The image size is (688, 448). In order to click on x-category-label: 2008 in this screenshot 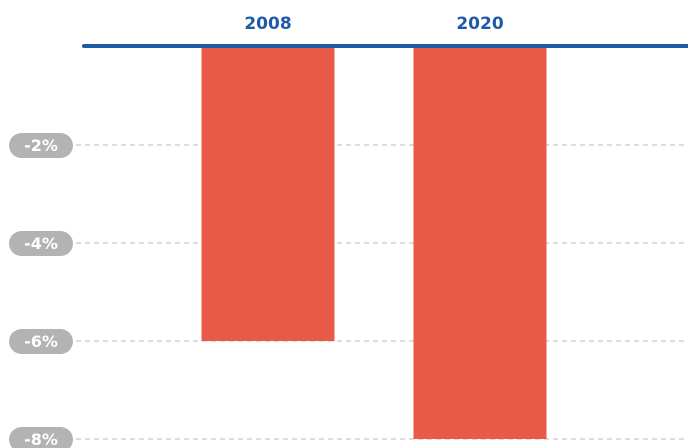, I will do `click(267, 24)`.